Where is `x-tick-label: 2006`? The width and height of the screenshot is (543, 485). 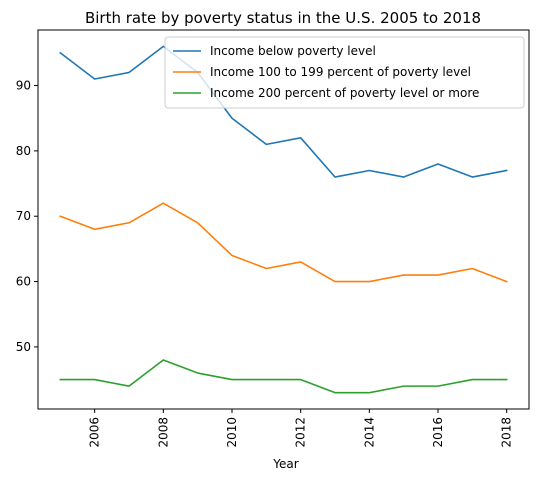 x-tick-label: 2006 is located at coordinates (95, 432).